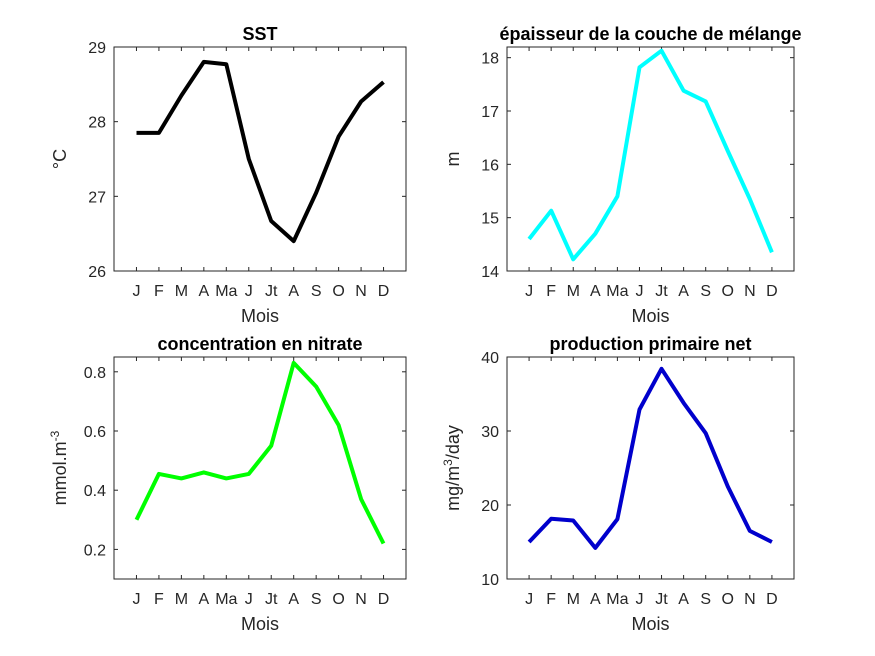 Image resolution: width=875 pixels, height=656 pixels. What do you see at coordinates (452, 468) in the screenshot?
I see `npp-ylabel: mg/m3/day` at bounding box center [452, 468].